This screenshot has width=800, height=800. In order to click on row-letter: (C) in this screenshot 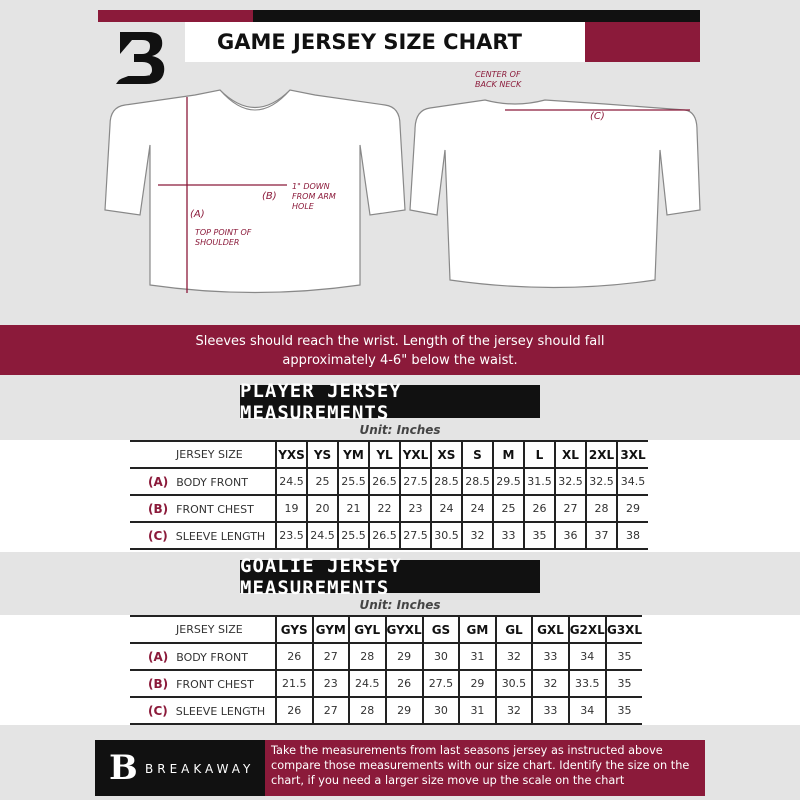, I will do `click(158, 710)`.